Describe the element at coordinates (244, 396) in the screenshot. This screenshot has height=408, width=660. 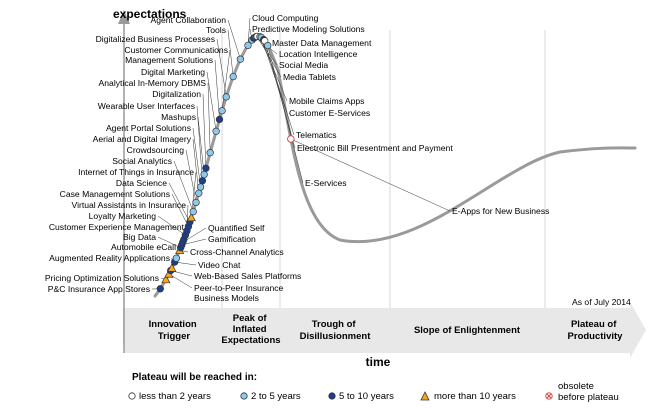
I see `legend-marker-2to5` at that location.